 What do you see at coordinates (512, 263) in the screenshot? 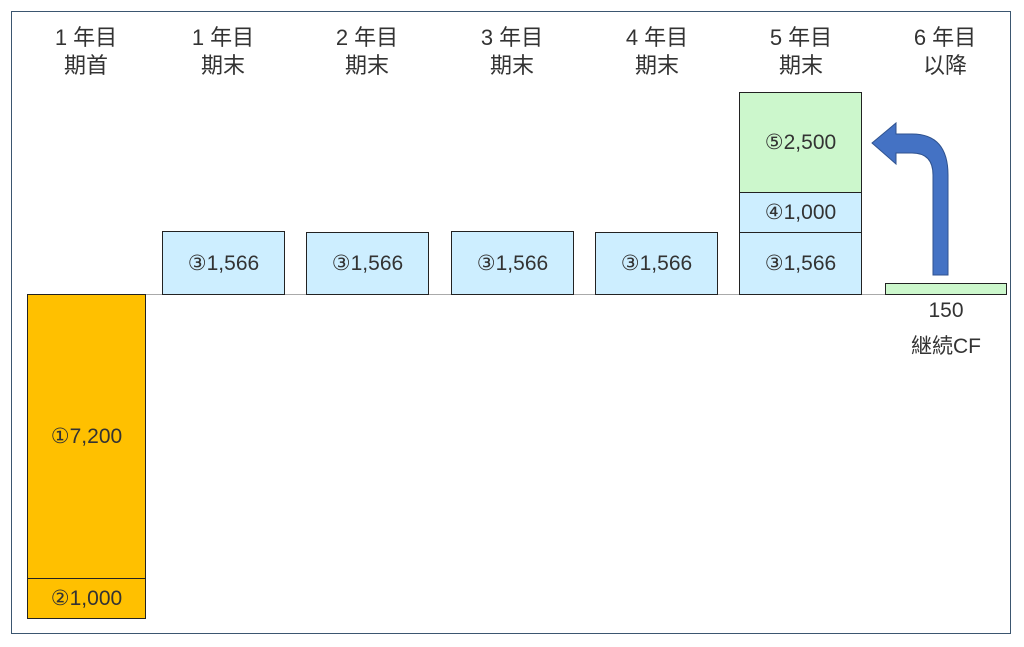
I see `box-cf-year3: ③1,566` at bounding box center [512, 263].